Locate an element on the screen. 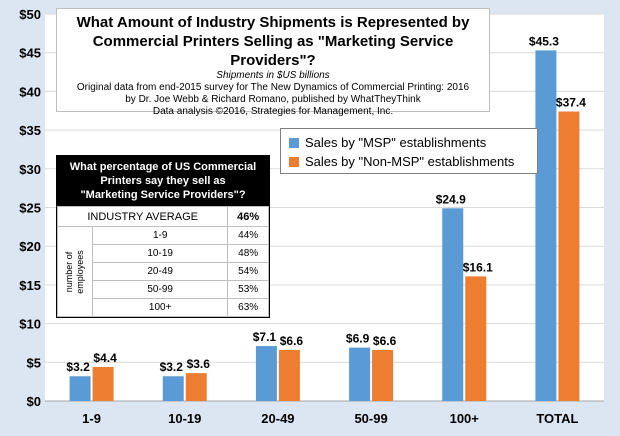  pct-cell: 44% is located at coordinates (248, 235).